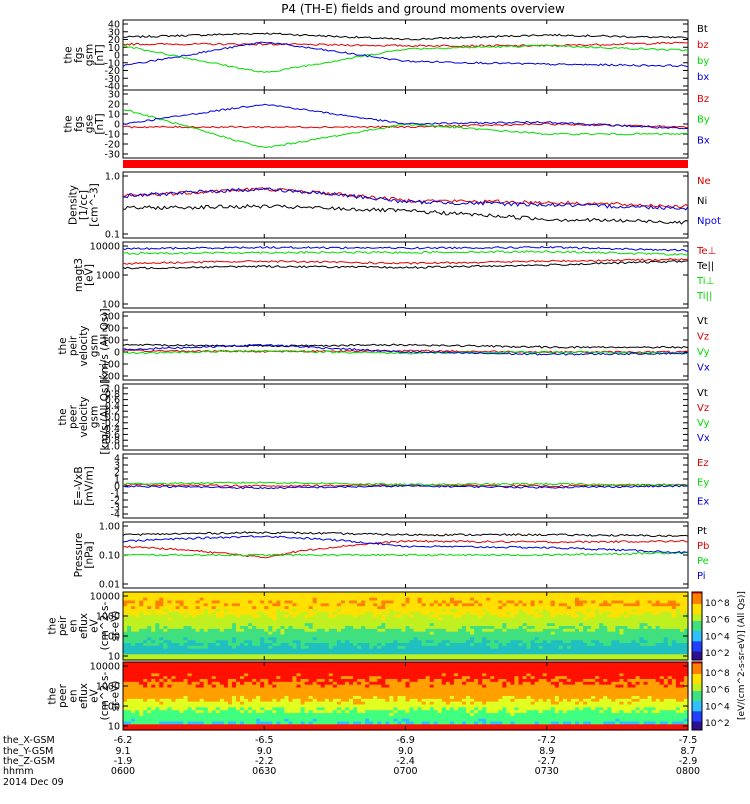 The width and height of the screenshot is (750, 804). Describe the element at coordinates (350, 761) in the screenshot. I see `footer-row: the_Z-GSM-1.9-2.2-2.4-2.7-2.9` at that location.